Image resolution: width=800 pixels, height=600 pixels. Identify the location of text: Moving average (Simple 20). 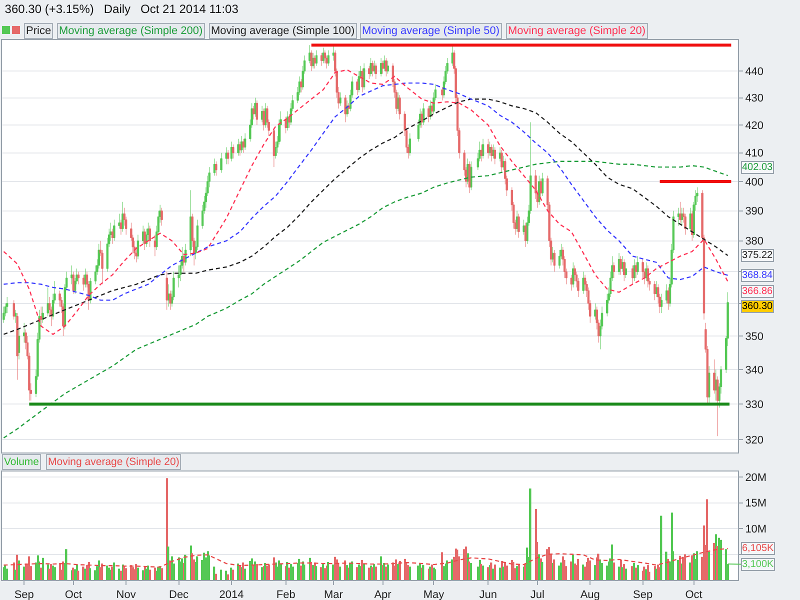
(114, 462).